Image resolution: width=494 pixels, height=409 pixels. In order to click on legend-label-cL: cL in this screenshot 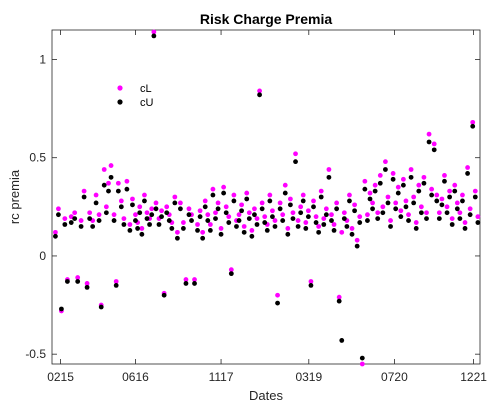, I will do `click(146, 89)`.